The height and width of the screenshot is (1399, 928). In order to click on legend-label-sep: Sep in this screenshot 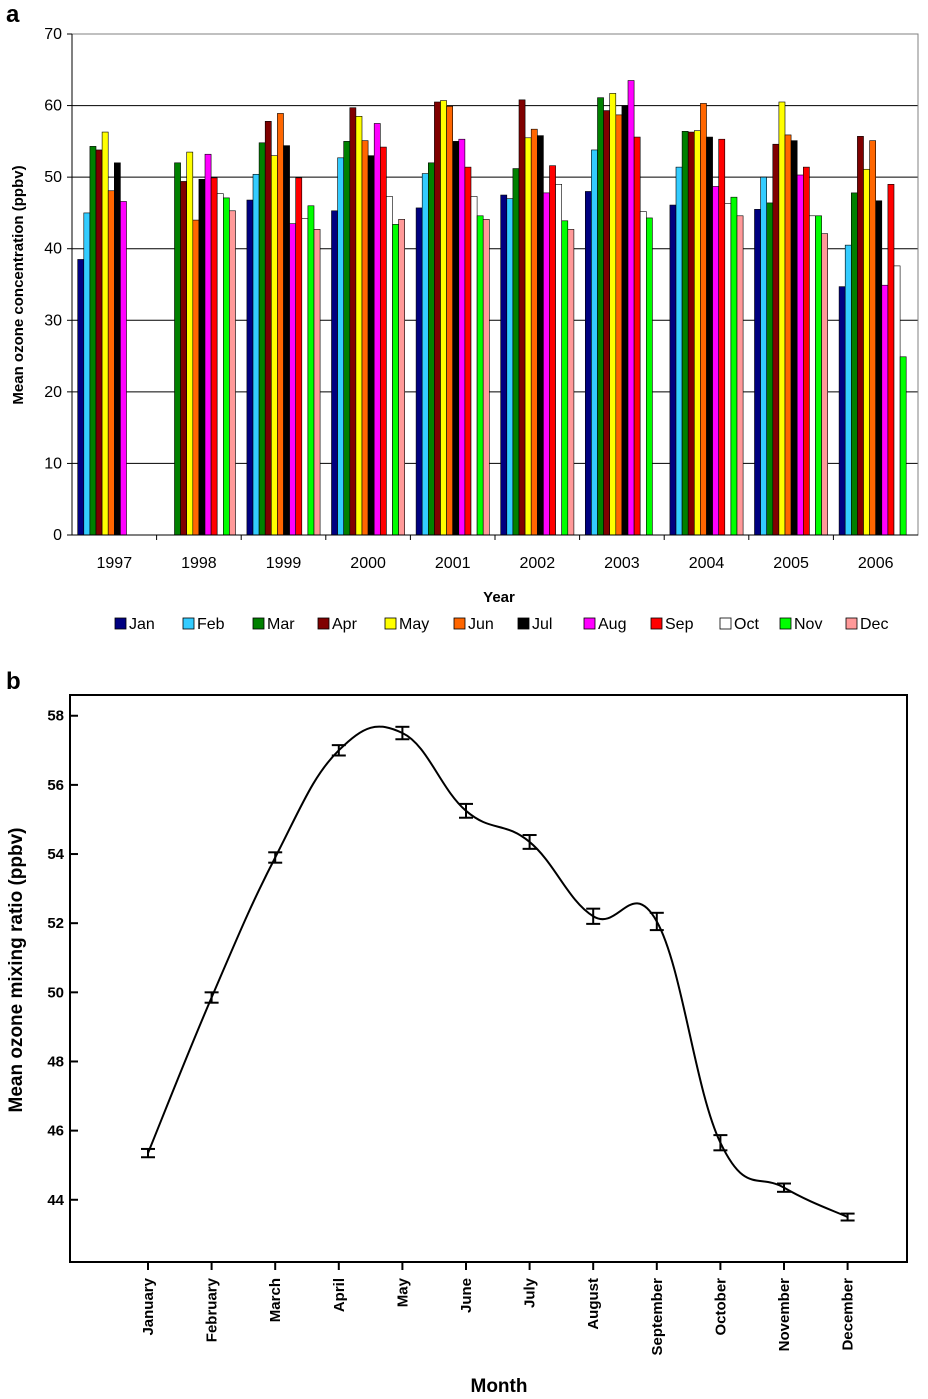, I will do `click(679, 624)`.